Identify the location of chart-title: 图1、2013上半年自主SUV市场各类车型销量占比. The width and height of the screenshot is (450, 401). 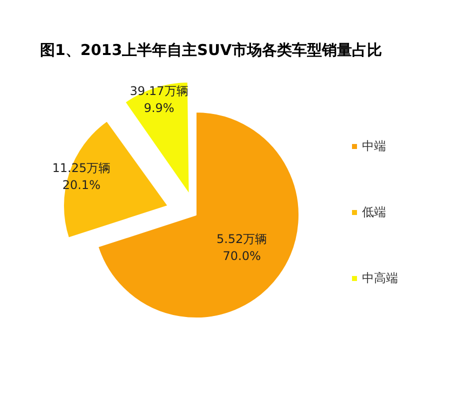
(211, 50).